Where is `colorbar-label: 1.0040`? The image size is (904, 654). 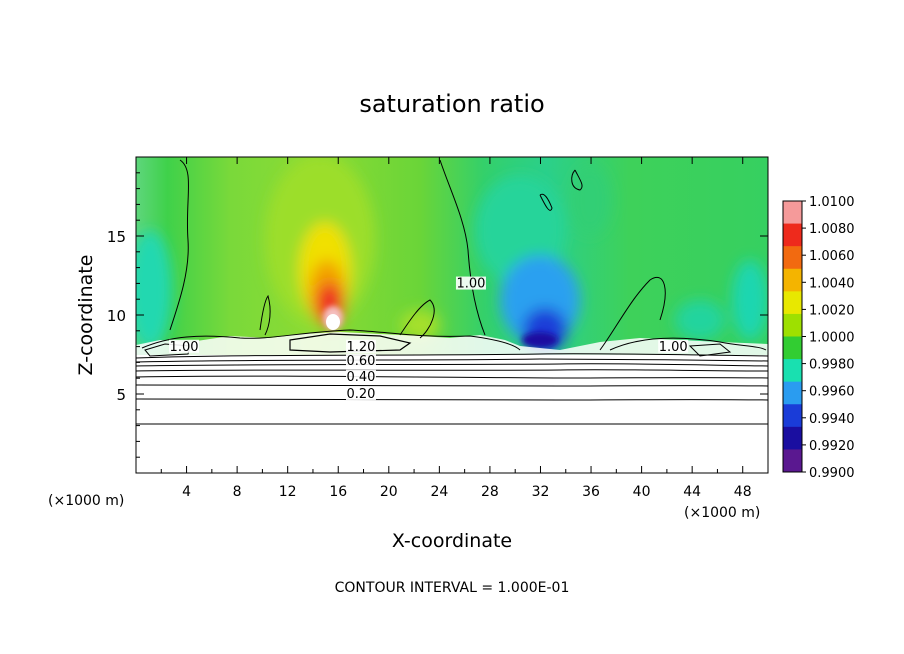 colorbar-label: 1.0040 is located at coordinates (832, 283).